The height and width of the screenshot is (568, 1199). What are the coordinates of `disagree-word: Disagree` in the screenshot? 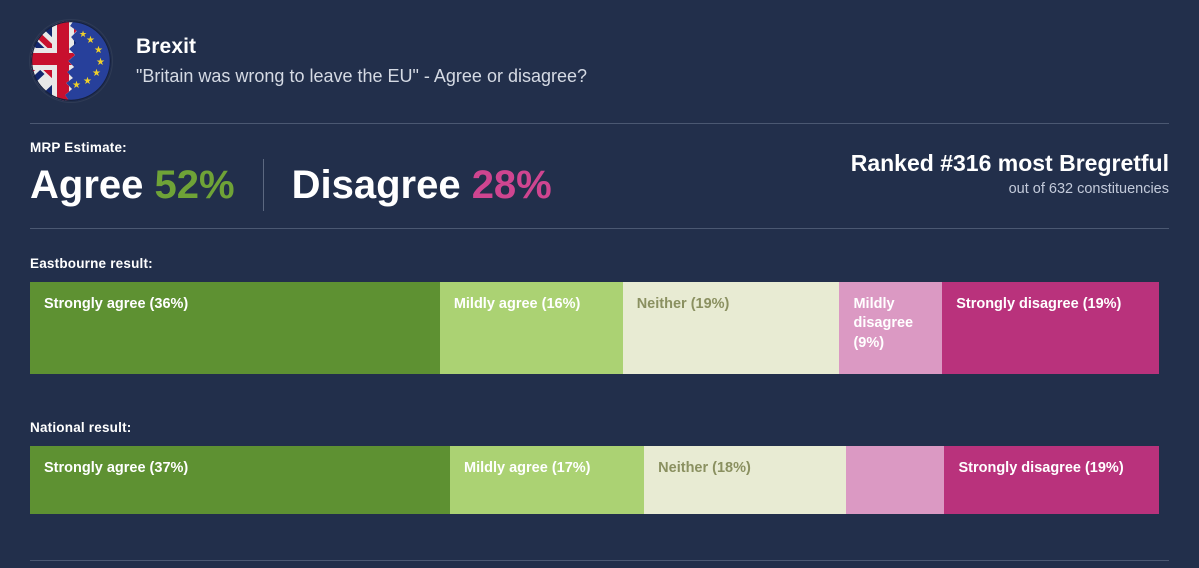 It's located at (376, 185).